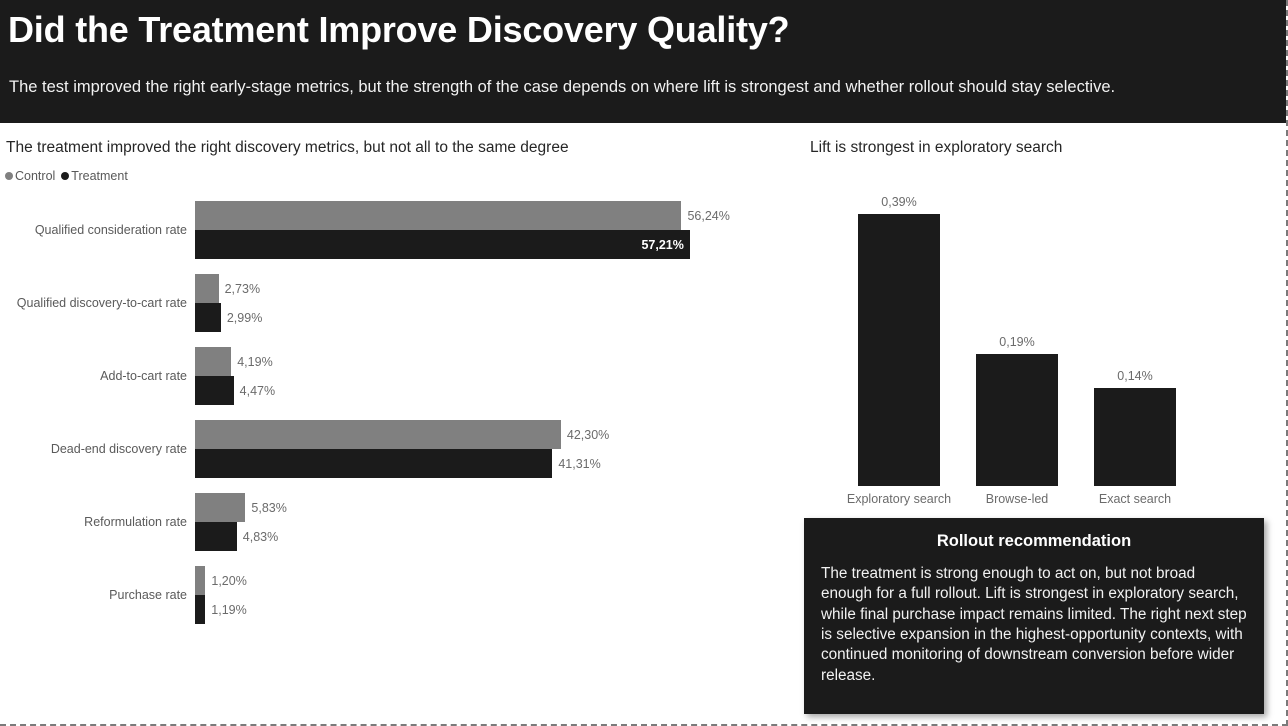 This screenshot has height=726, width=1288. What do you see at coordinates (101, 303) in the screenshot?
I see `chart-row-label: Qualified discovery-to-cart rate` at bounding box center [101, 303].